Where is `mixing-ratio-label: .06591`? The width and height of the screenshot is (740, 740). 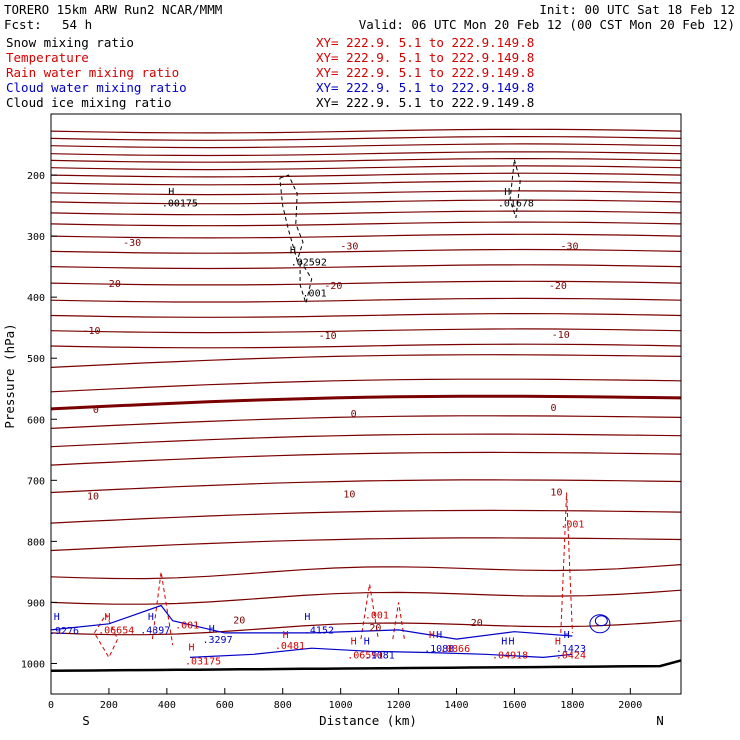 mixing-ratio-label: .06591 is located at coordinates (365, 655).